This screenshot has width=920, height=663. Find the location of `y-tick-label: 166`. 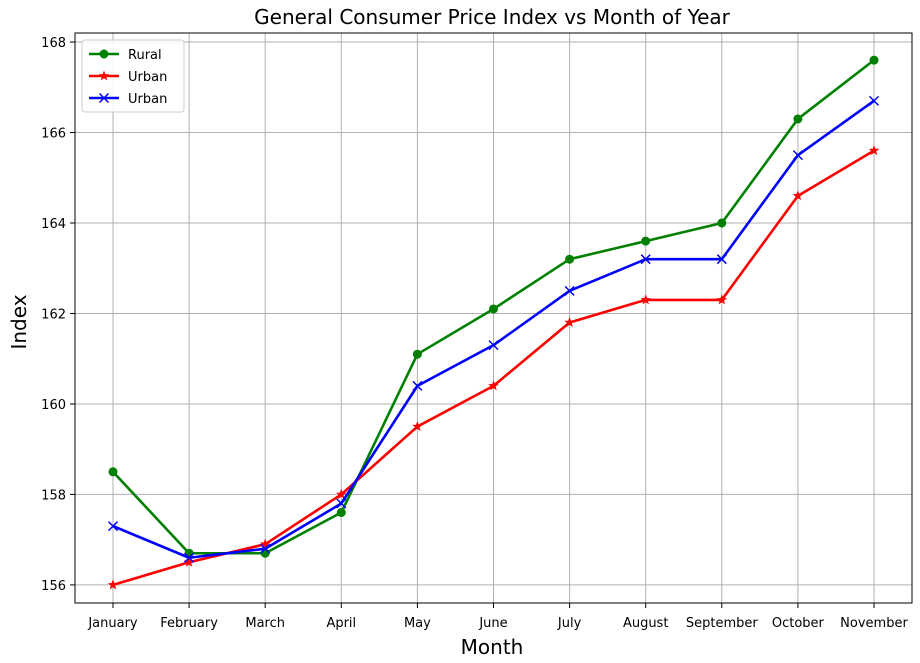

y-tick-label: 166 is located at coordinates (53, 134).